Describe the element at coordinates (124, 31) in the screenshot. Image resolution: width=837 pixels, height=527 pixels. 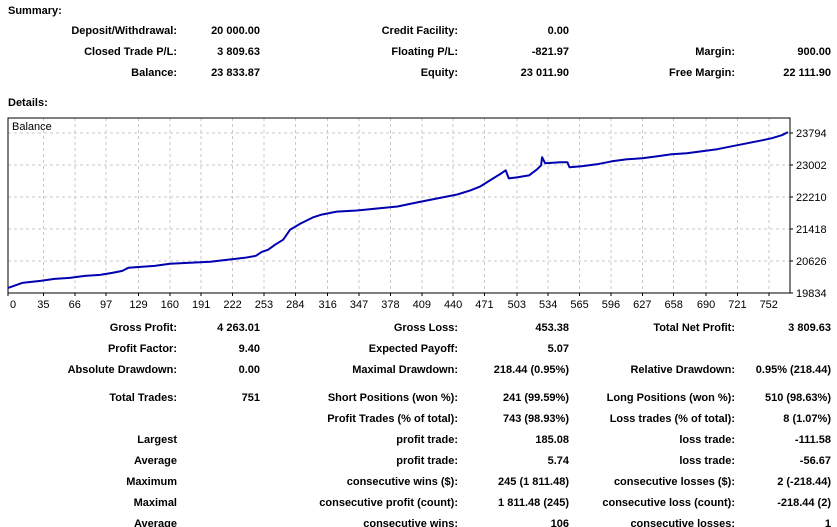
I see `stat-label: Deposit/Withdrawal:` at that location.